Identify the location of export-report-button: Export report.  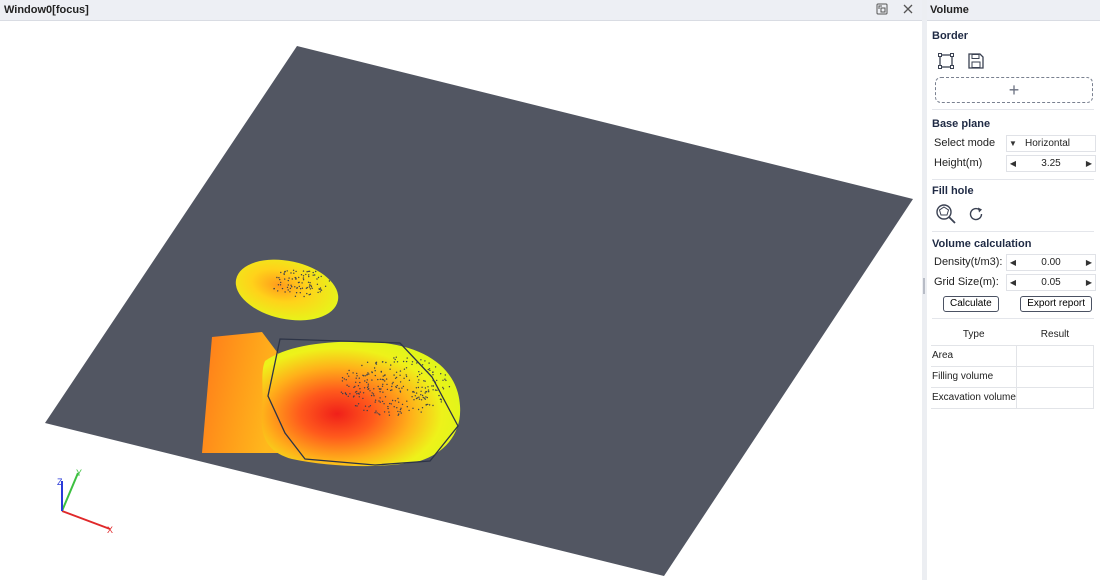
(1056, 304).